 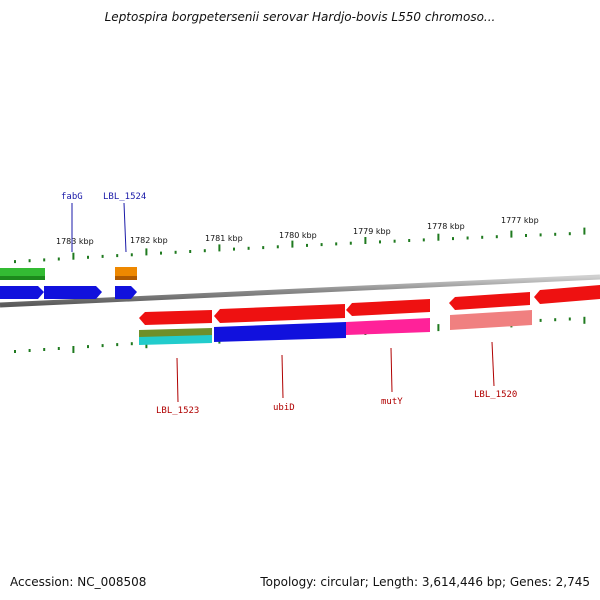 I want to click on gene-mutY, so click(x=388, y=326).